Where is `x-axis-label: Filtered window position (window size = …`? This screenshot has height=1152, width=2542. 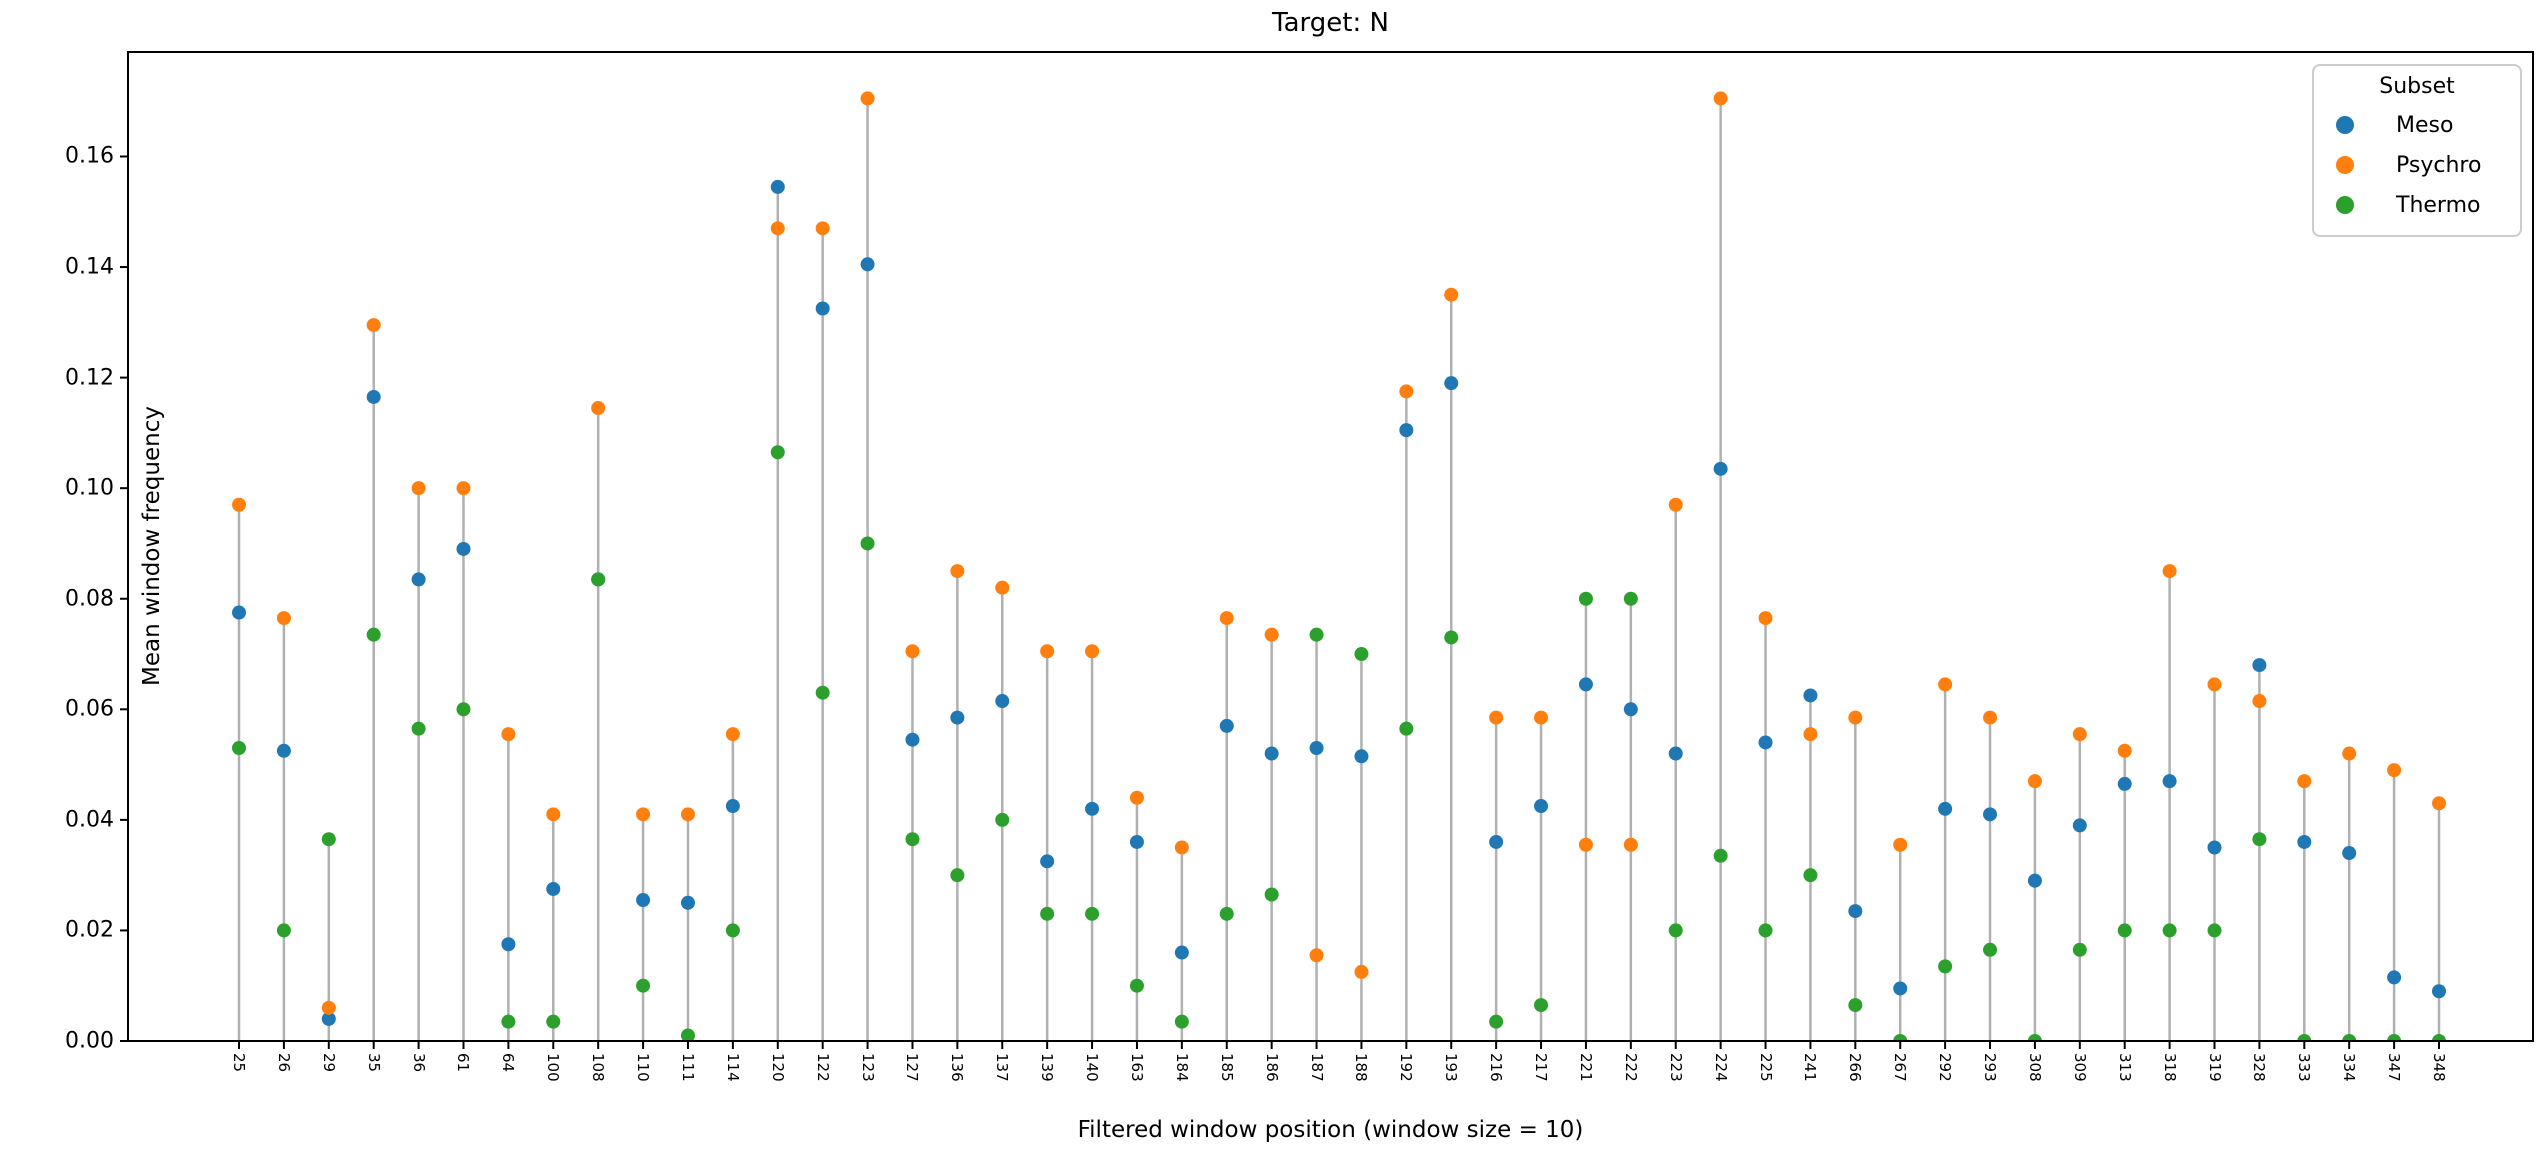
x-axis-label: Filtered window position (window size = … is located at coordinates (1330, 1130).